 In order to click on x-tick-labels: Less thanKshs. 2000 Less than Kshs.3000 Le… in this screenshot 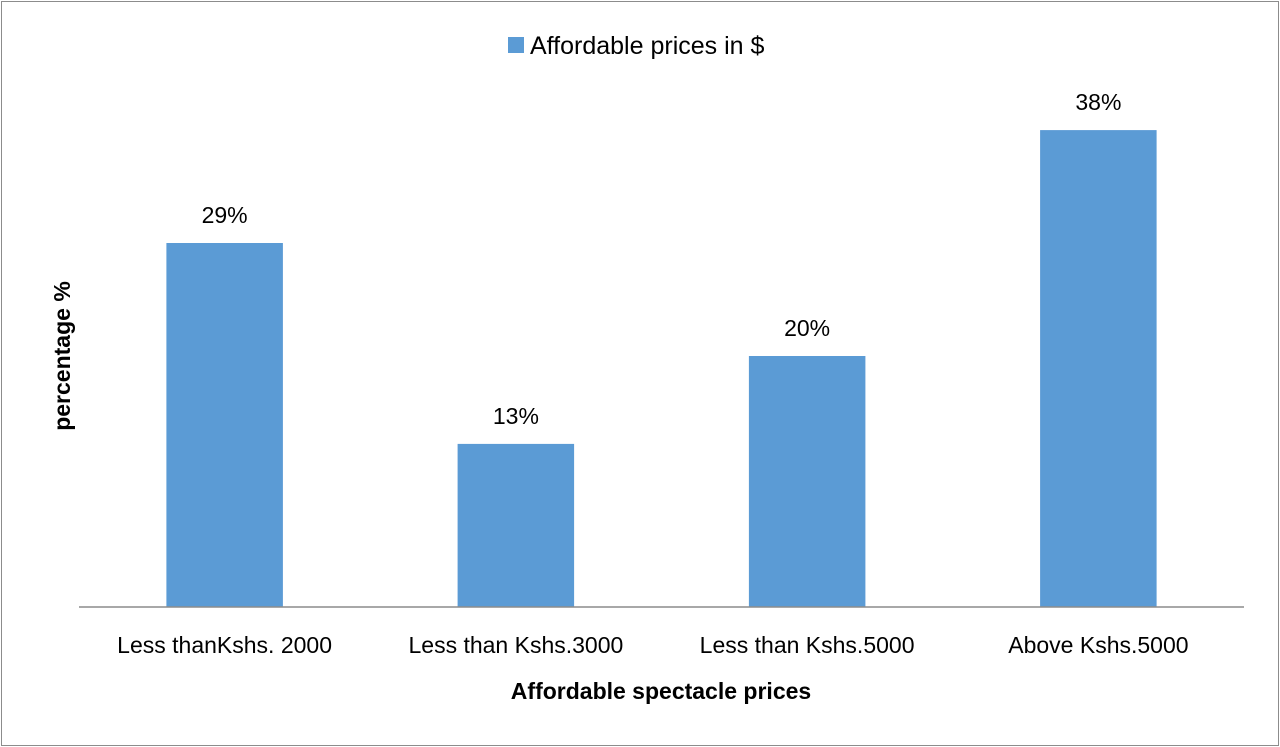, I will do `click(652, 645)`.